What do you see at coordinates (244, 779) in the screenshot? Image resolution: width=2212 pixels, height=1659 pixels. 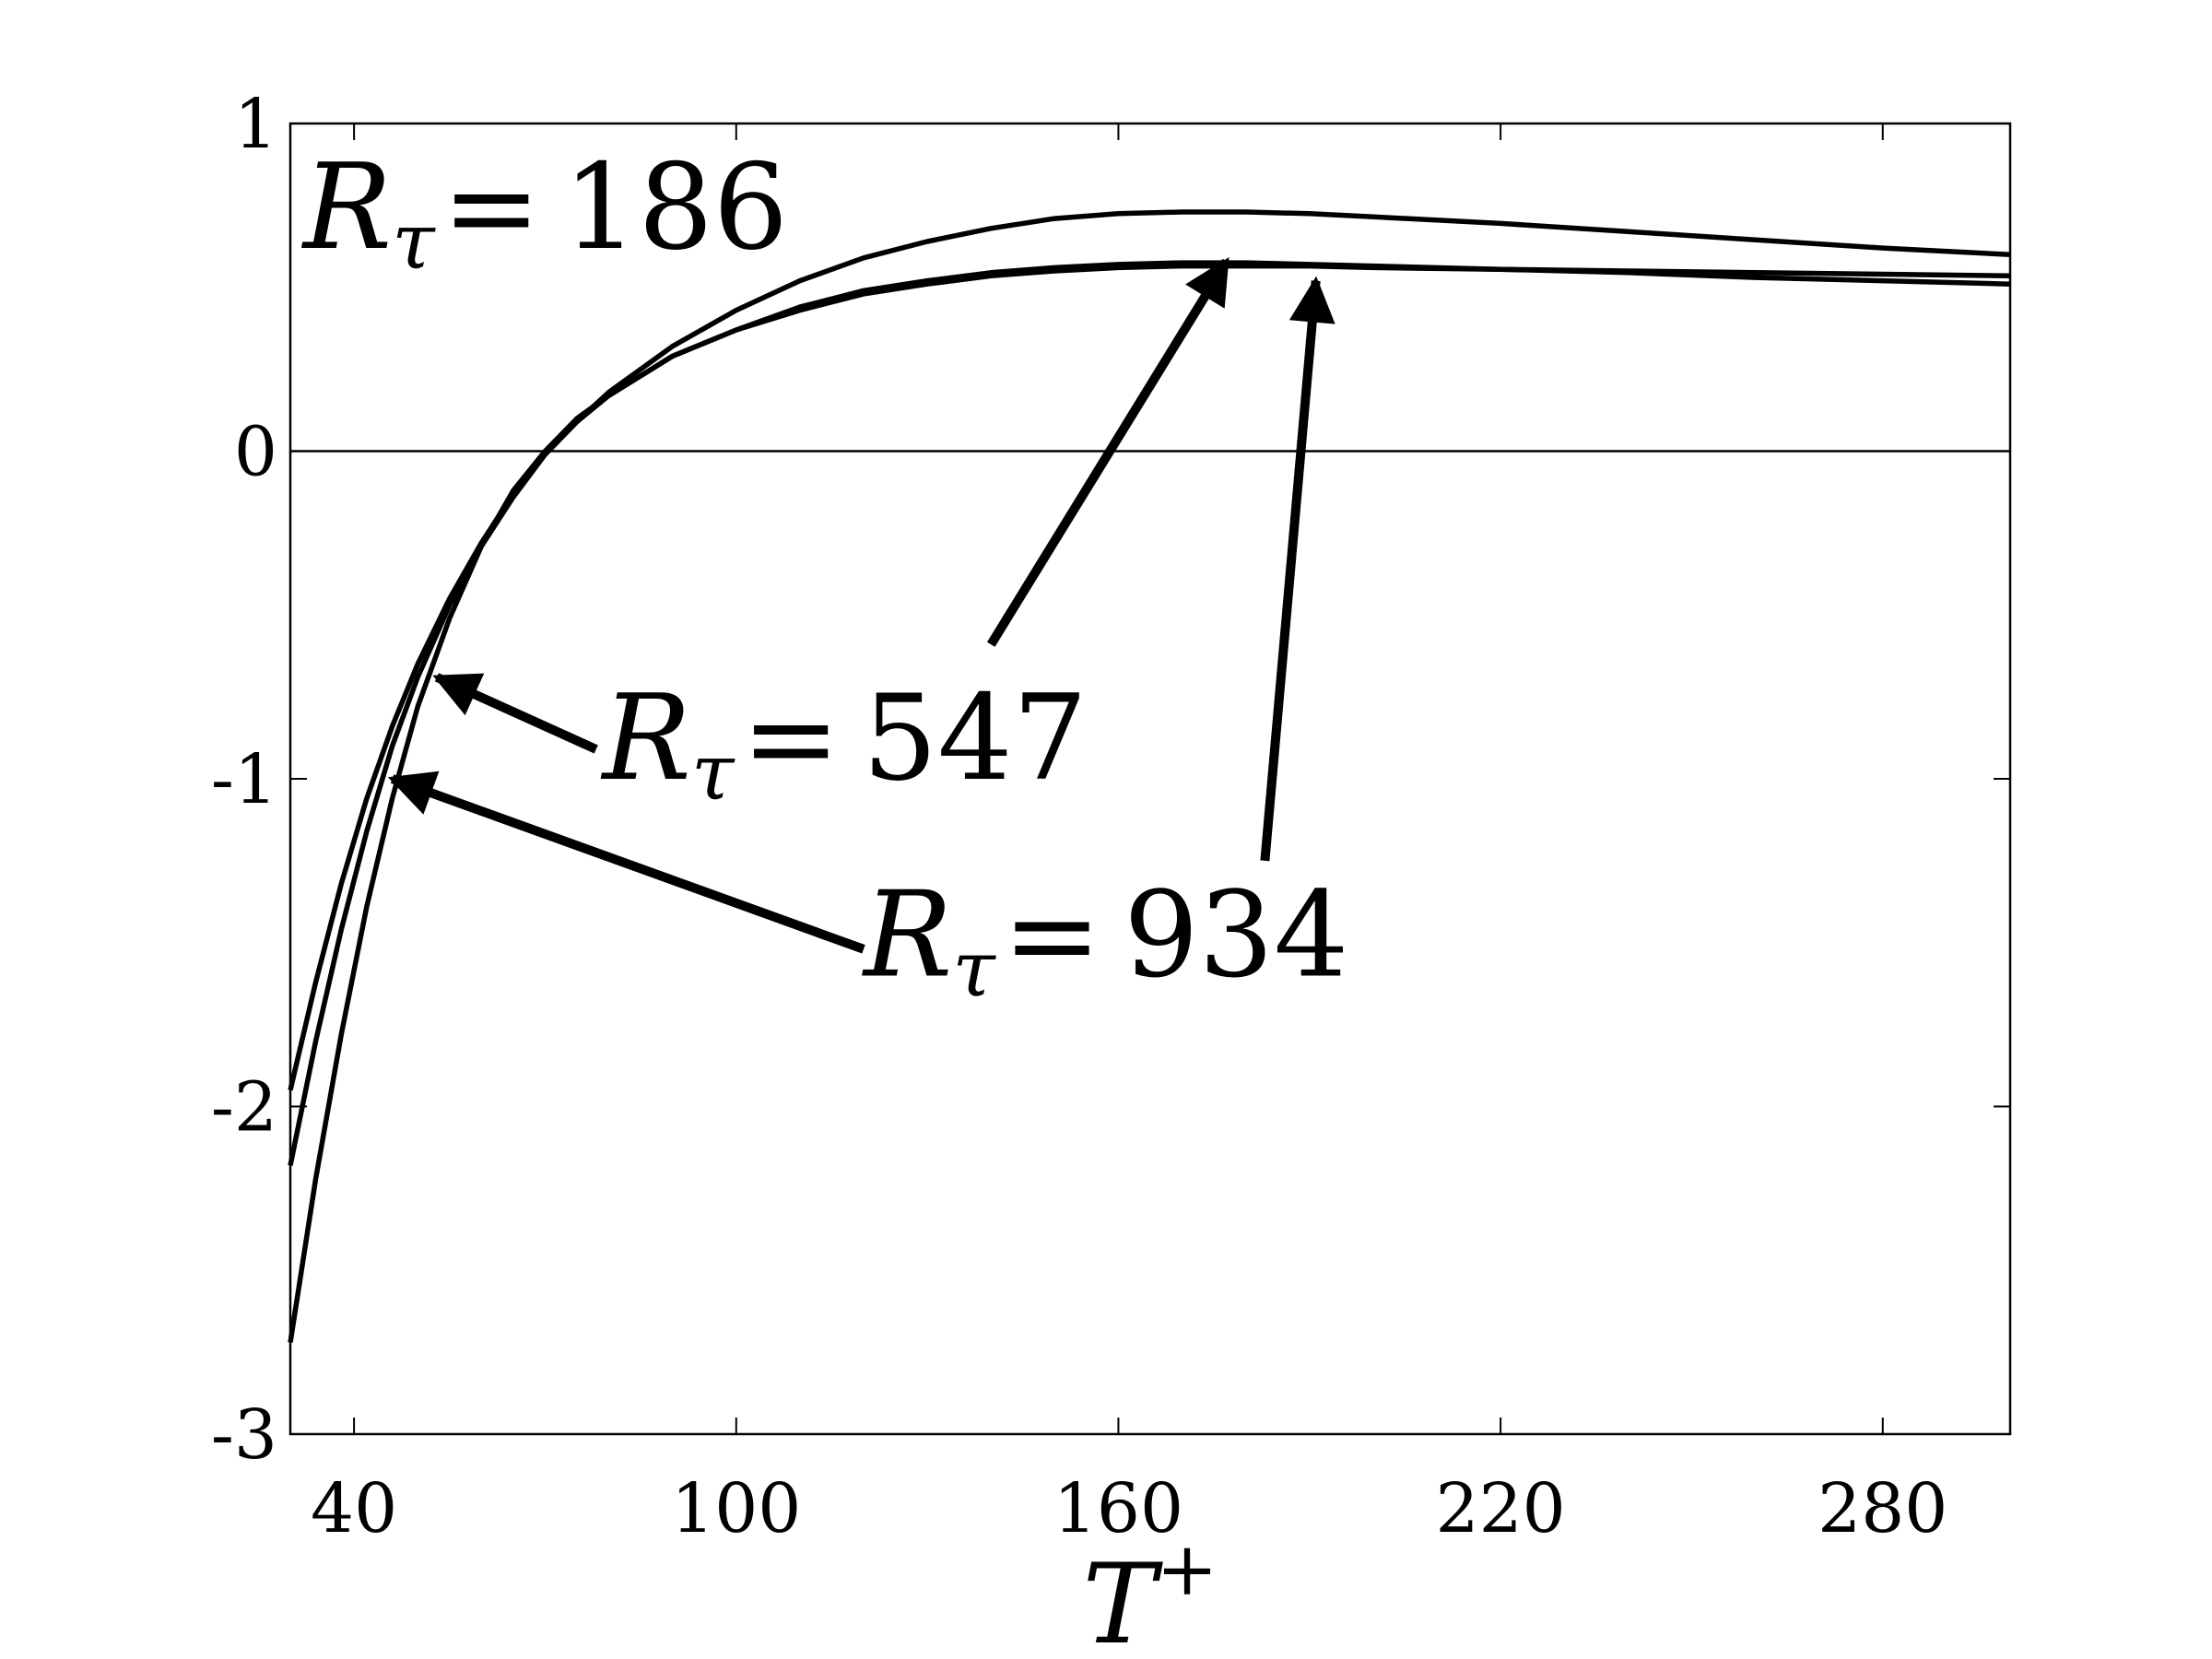 I see `y-tick-label: -1` at bounding box center [244, 779].